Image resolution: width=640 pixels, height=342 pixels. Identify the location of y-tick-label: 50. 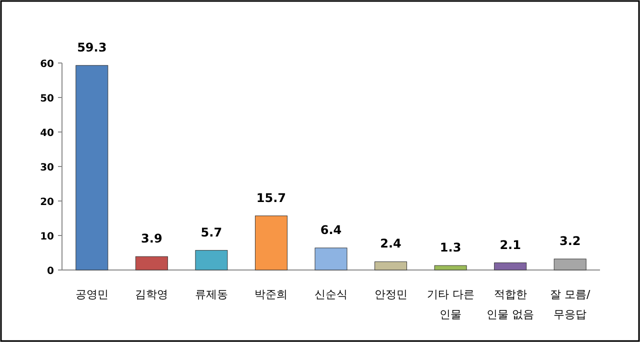
(47, 99).